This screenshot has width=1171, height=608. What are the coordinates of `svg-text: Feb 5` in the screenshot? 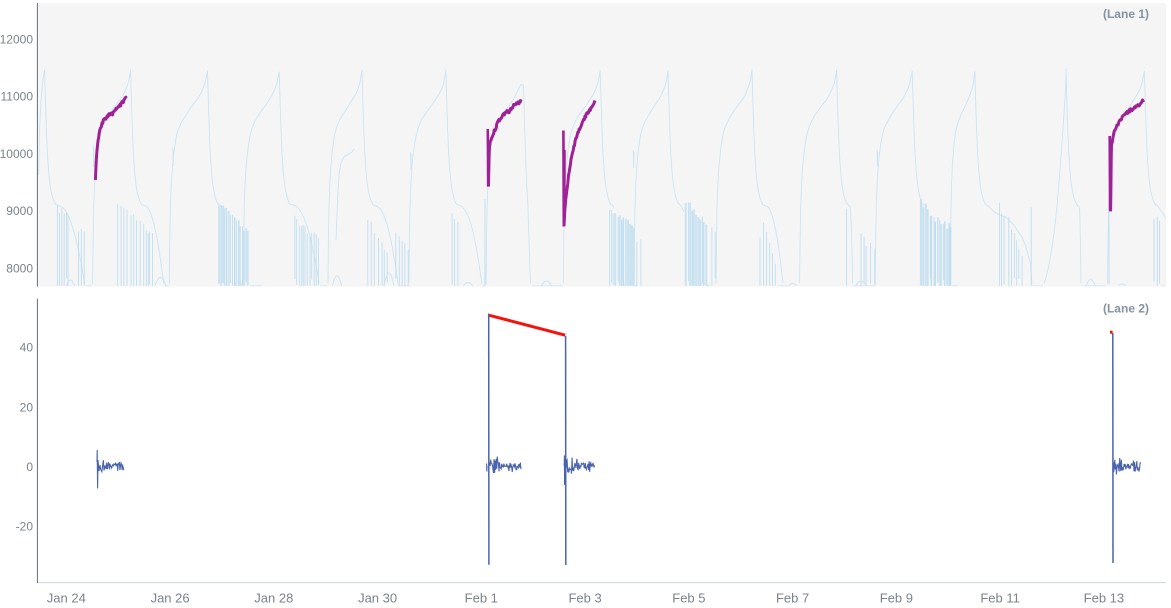 It's located at (688, 598).